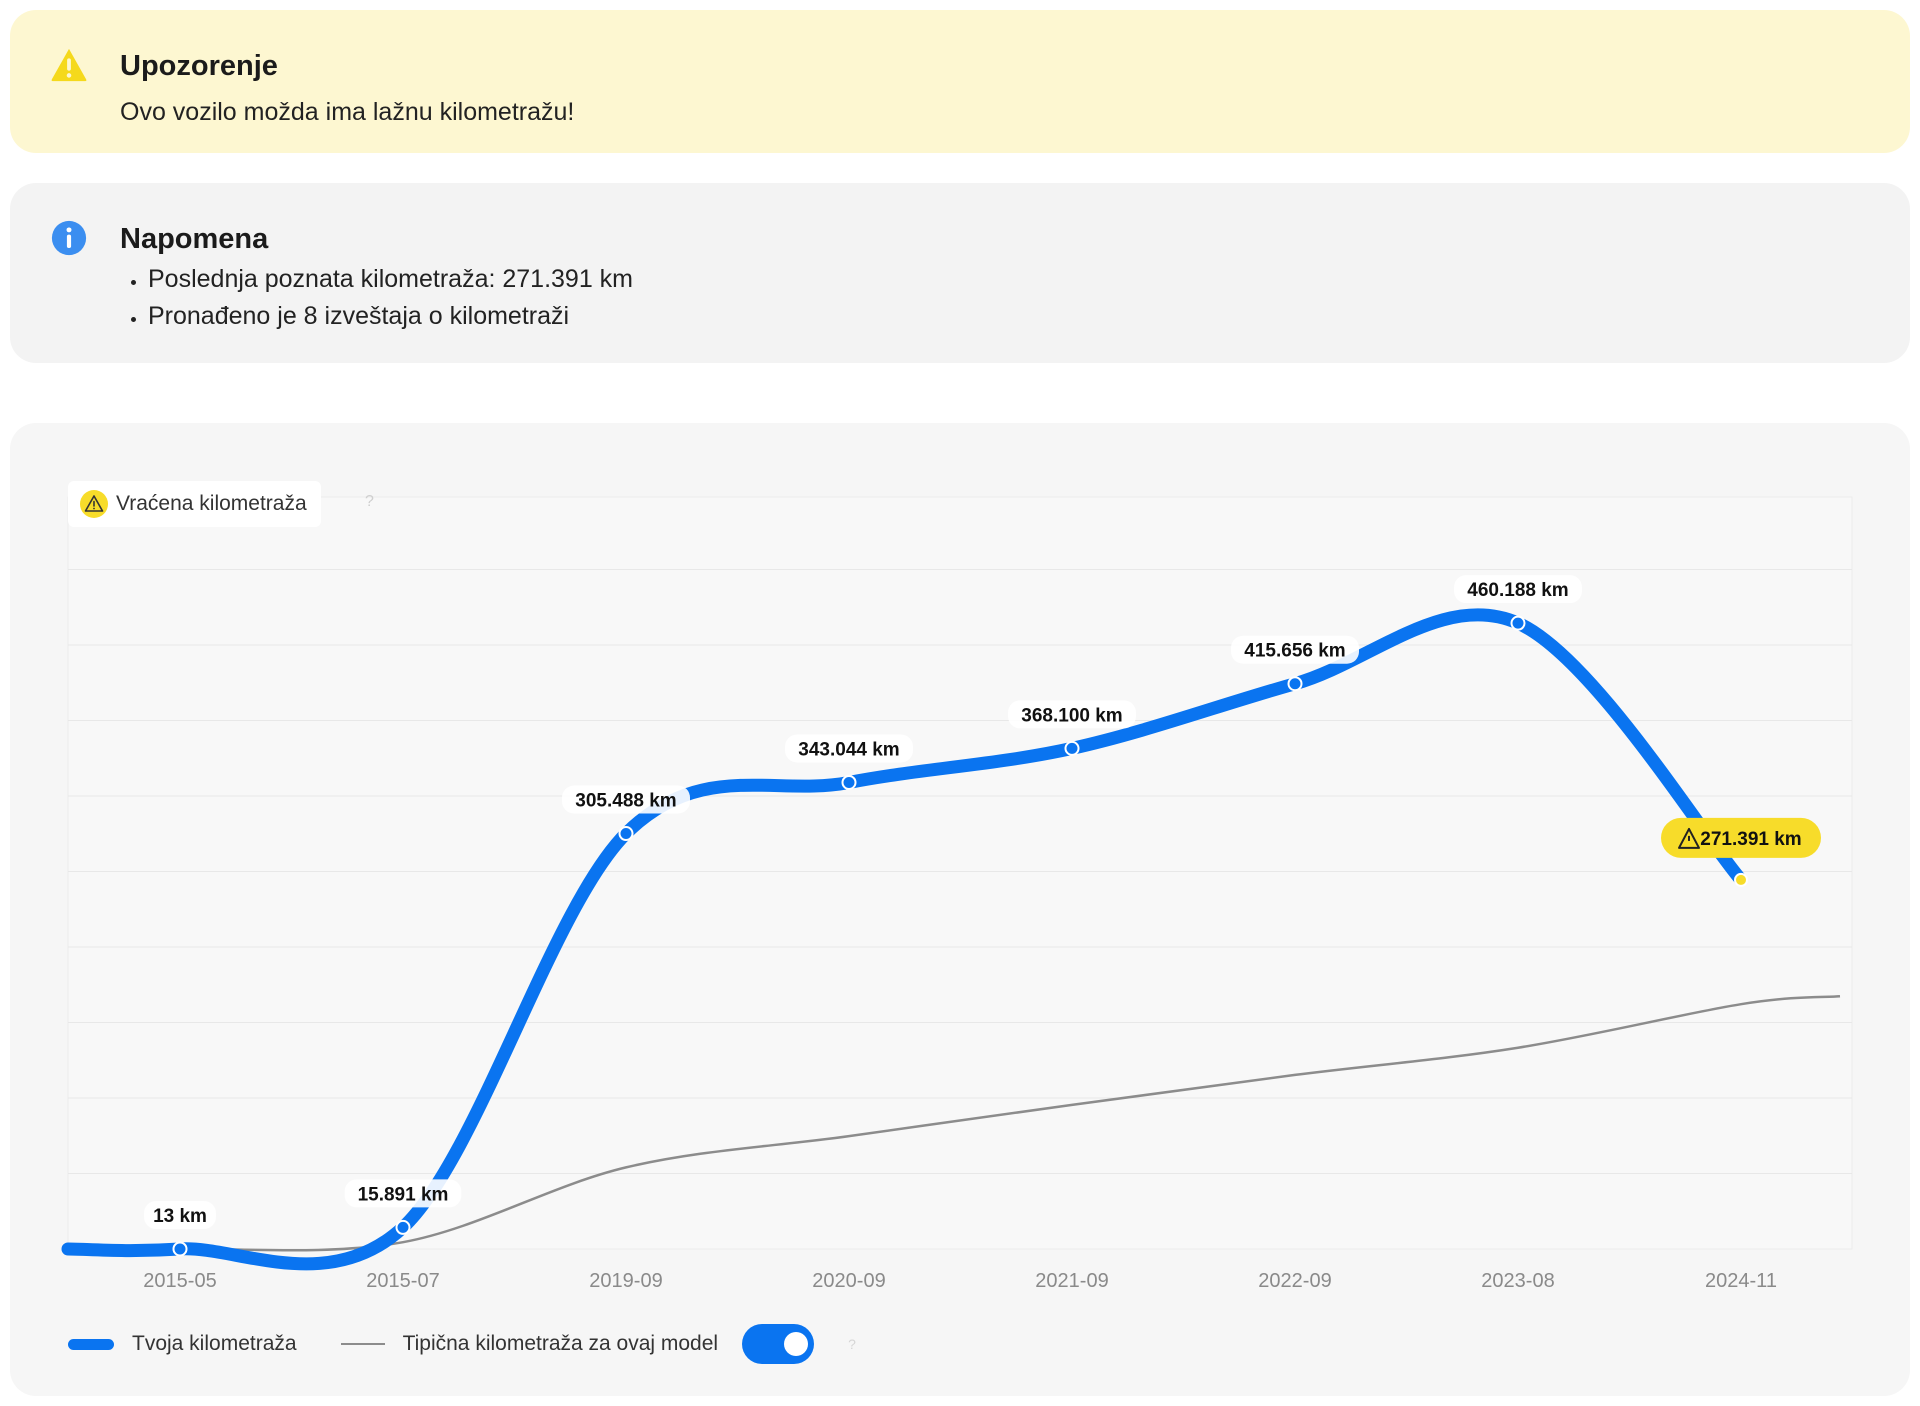  I want to click on data-label: 368.100 km, so click(1071, 715).